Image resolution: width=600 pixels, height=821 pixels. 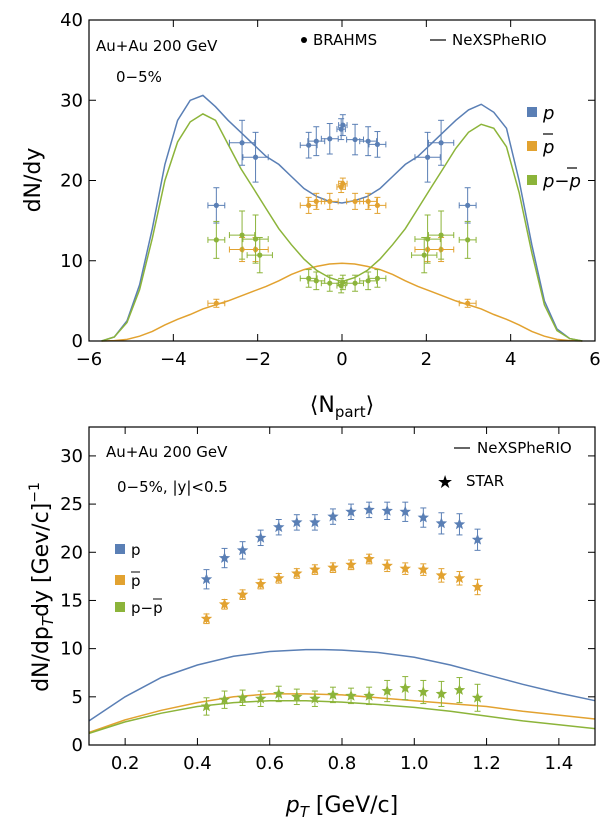 What do you see at coordinates (341, 807) in the screenshot?
I see `bottom-x-axis-label: pT [GeV/c]` at bounding box center [341, 807].